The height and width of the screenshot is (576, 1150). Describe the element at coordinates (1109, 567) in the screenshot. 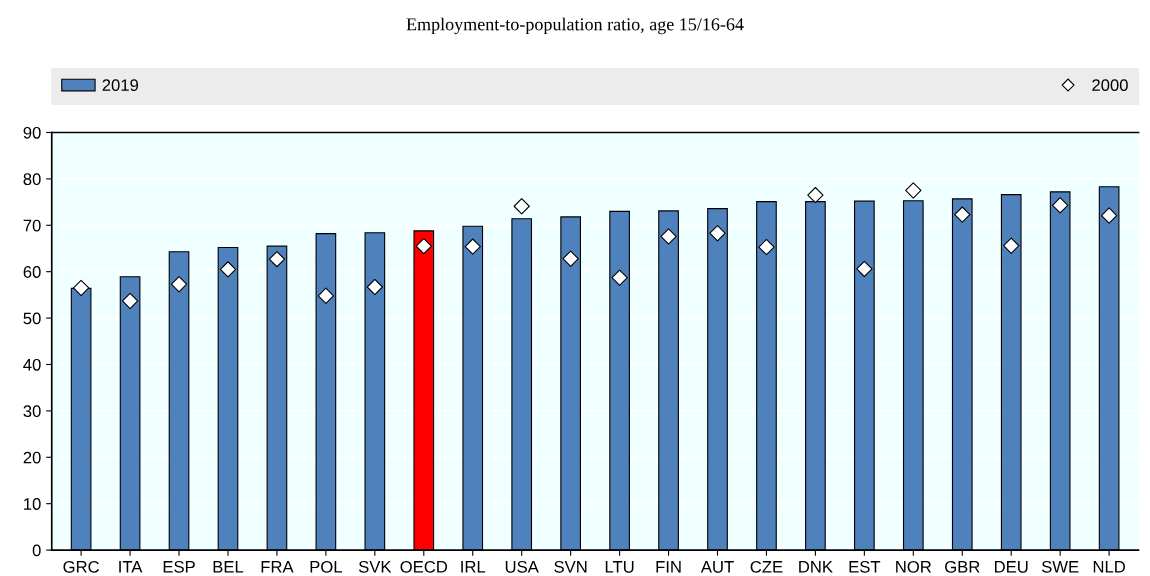

I see `x-tick-label: NLD` at that location.